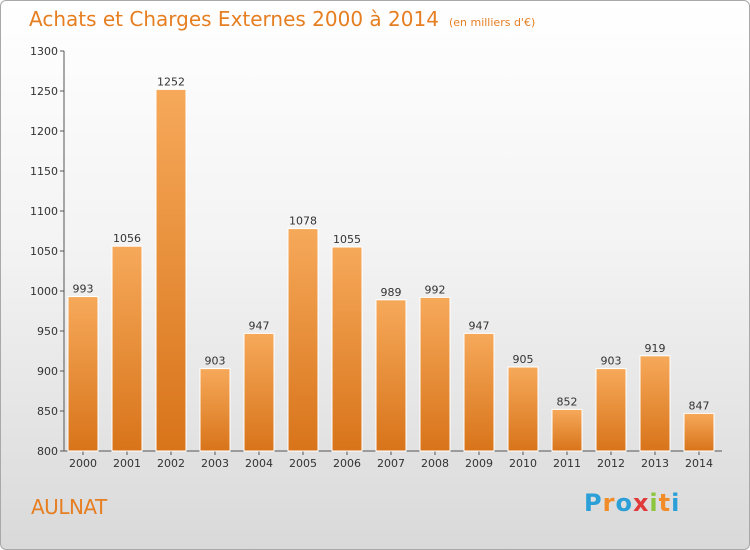 This screenshot has width=750, height=550. What do you see at coordinates (215, 463) in the screenshot?
I see `x-tick-label: 2003` at bounding box center [215, 463].